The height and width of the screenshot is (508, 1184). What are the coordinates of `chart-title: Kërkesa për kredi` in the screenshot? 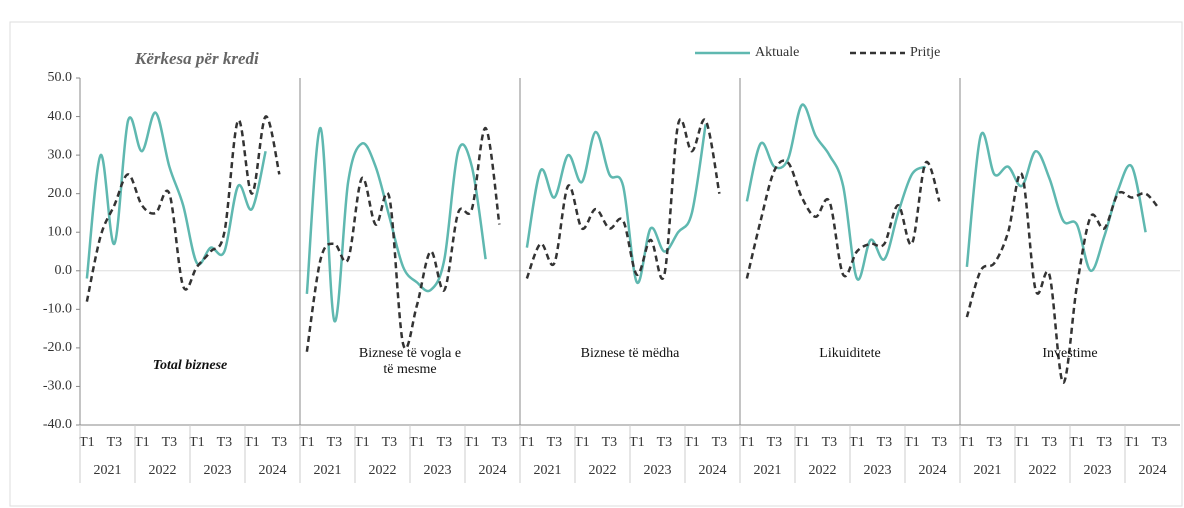 It's located at (196, 58).